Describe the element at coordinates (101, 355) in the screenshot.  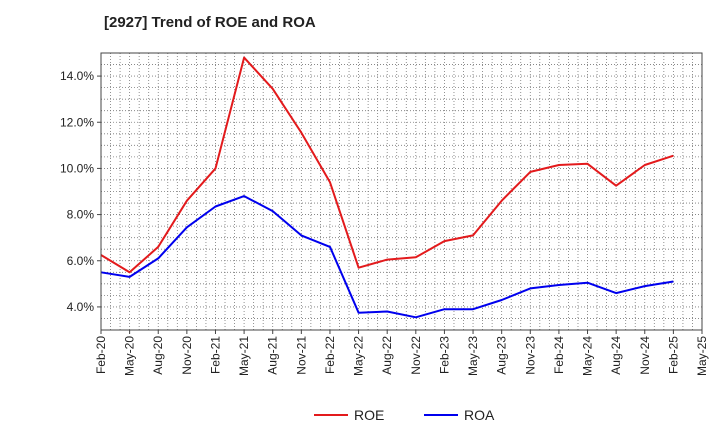
I see `x-tick-label: Feb-20` at that location.